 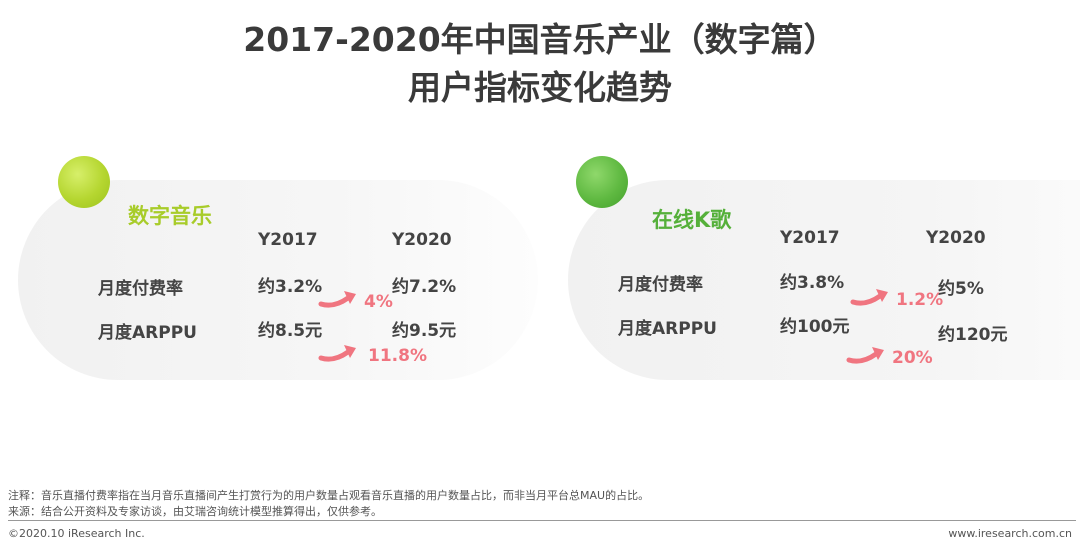 What do you see at coordinates (424, 331) in the screenshot?
I see `digital-music-row-2020: 约9.5元` at bounding box center [424, 331].